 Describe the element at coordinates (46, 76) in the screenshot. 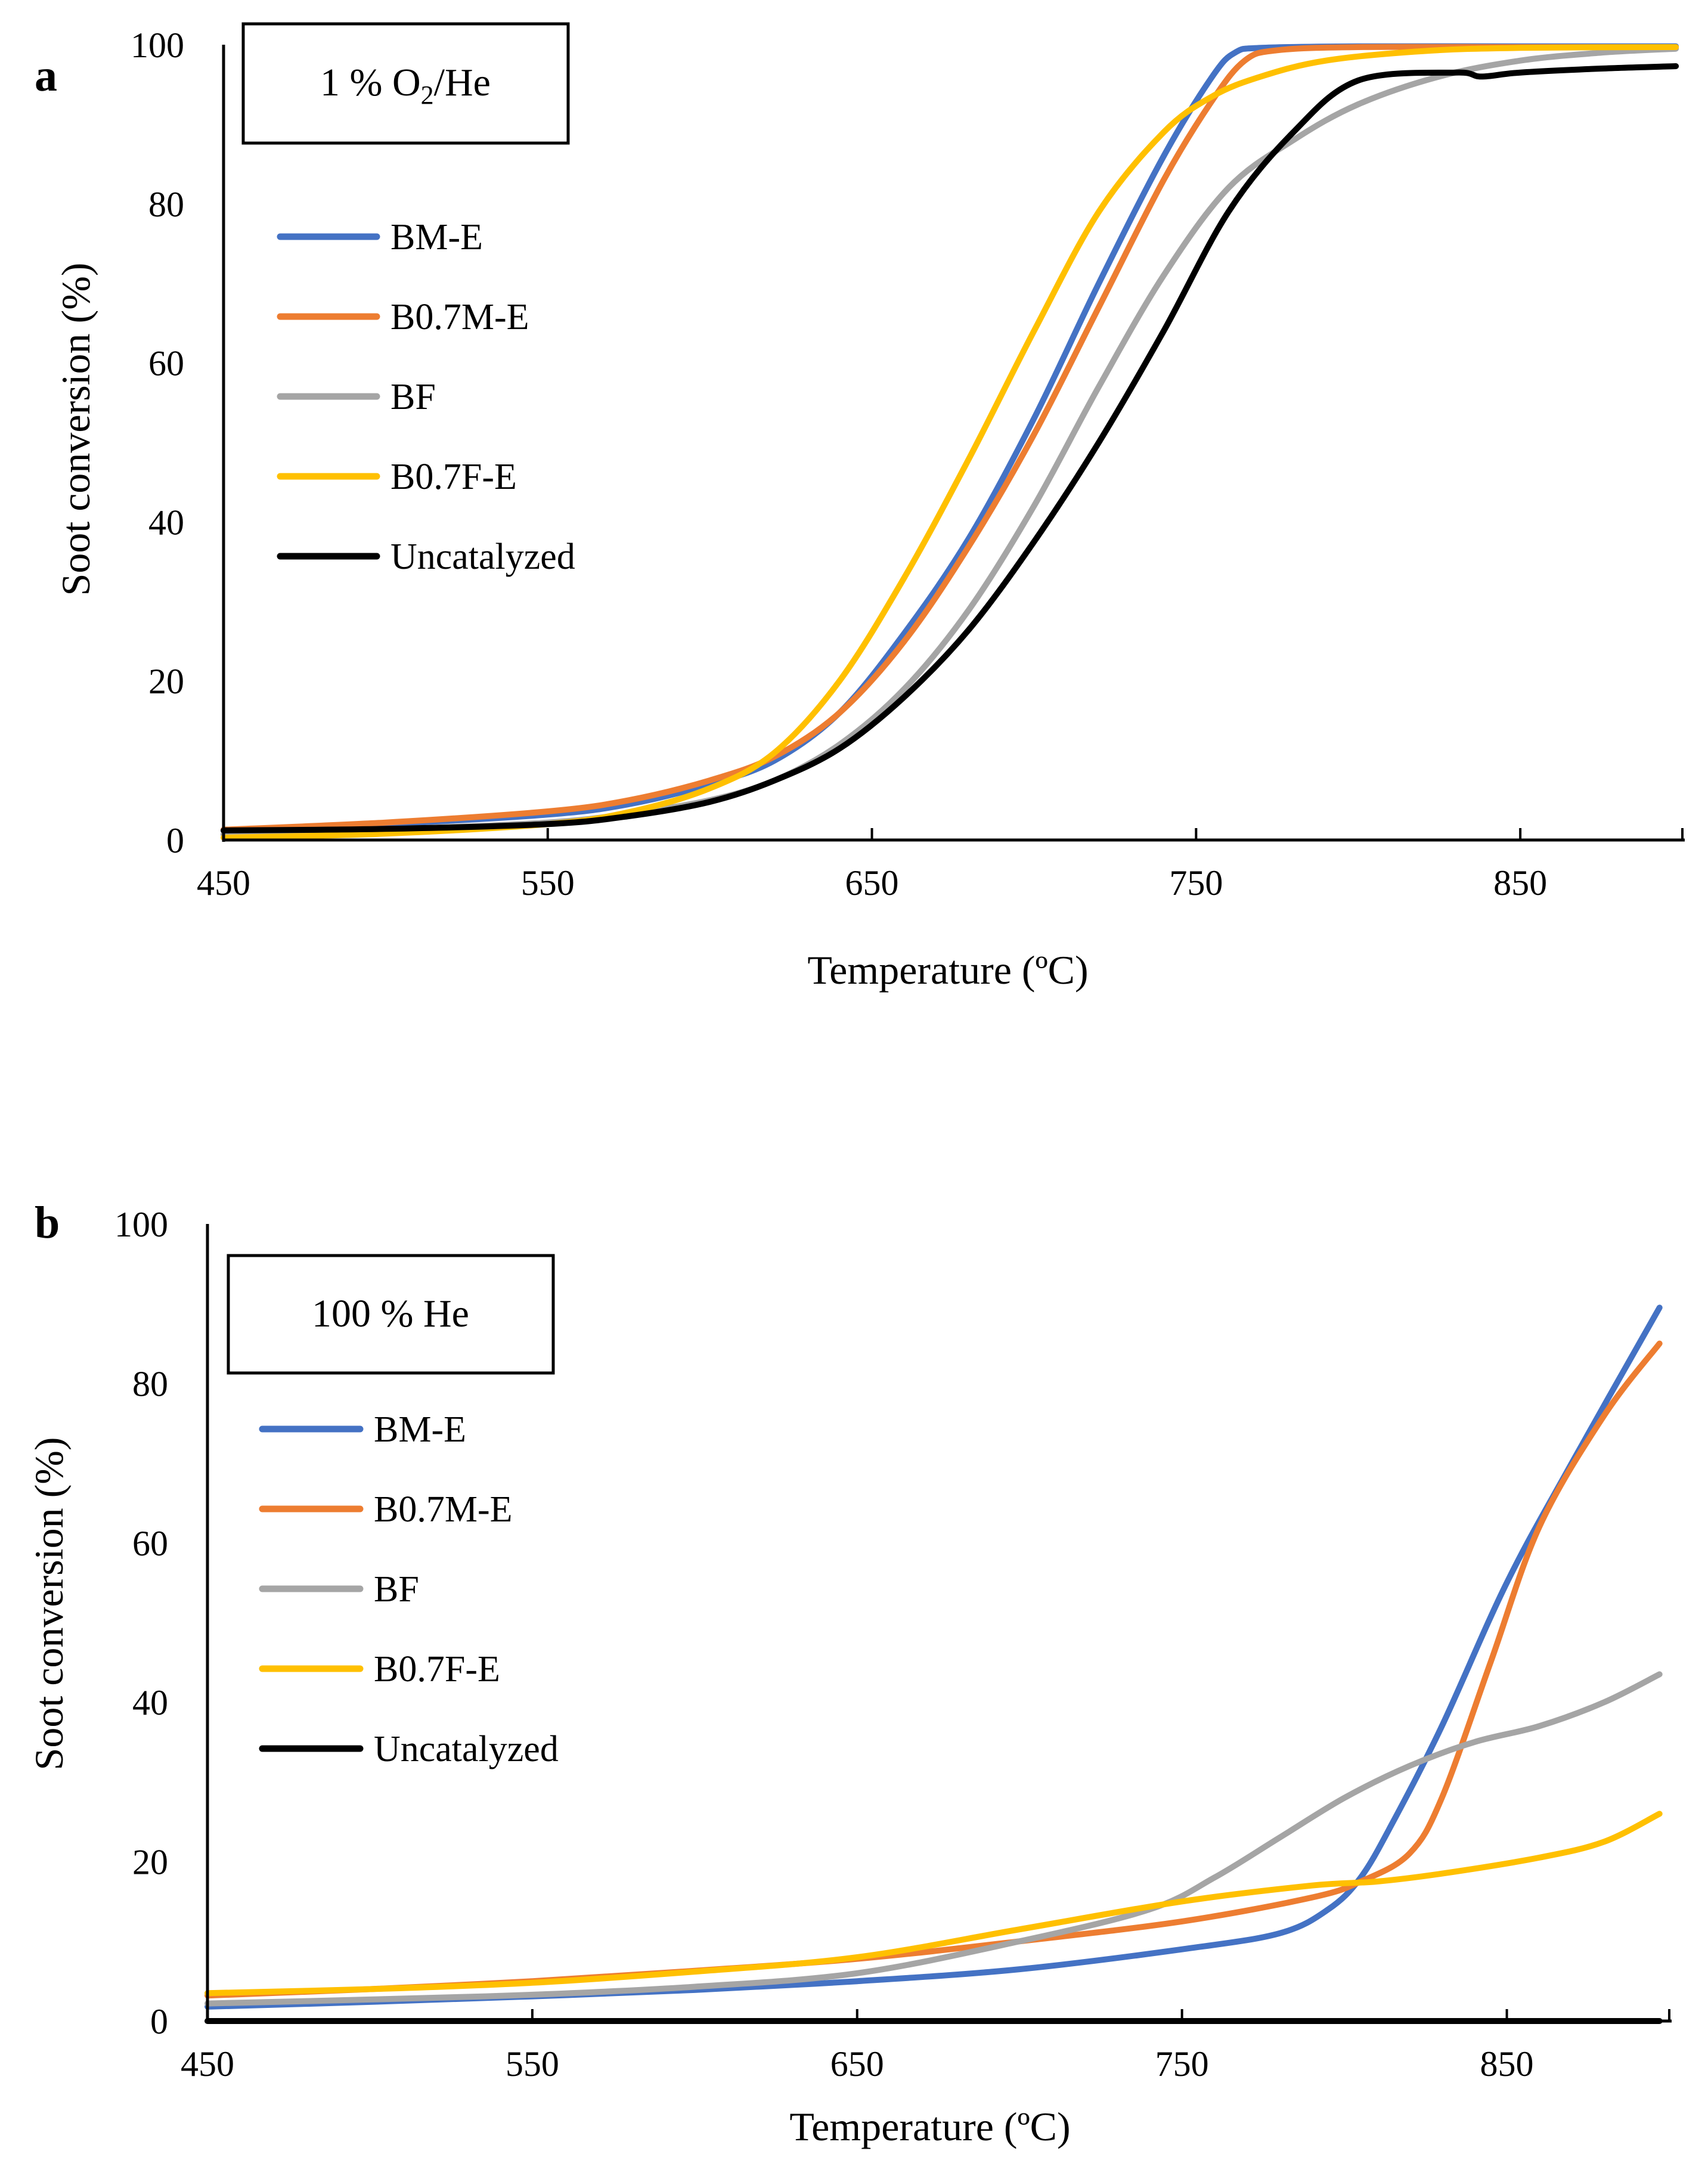

I see `panel-label: a` at that location.